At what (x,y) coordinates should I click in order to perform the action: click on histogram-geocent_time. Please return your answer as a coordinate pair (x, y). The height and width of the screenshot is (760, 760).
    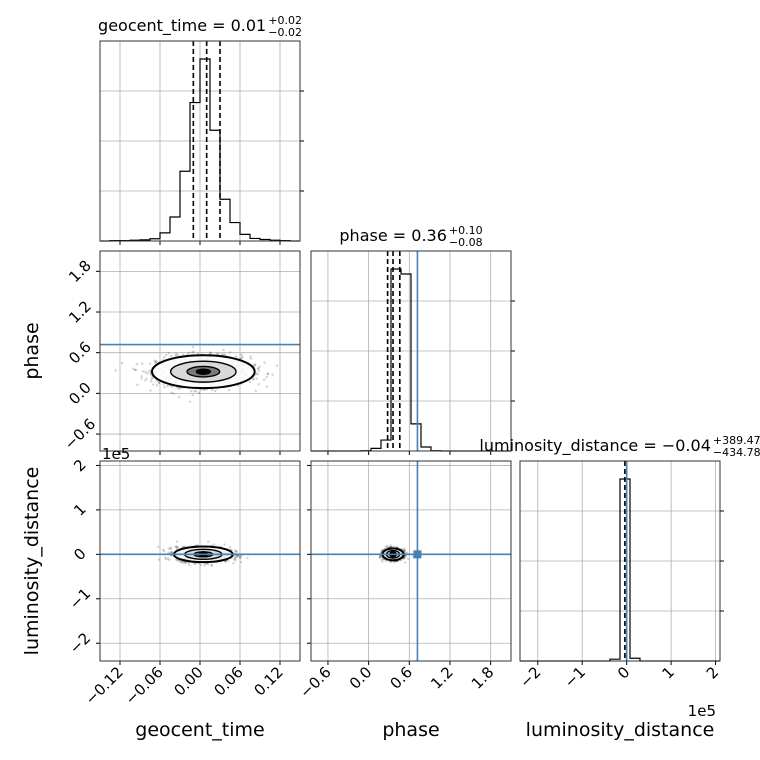
    Looking at the image, I should click on (200, 150).